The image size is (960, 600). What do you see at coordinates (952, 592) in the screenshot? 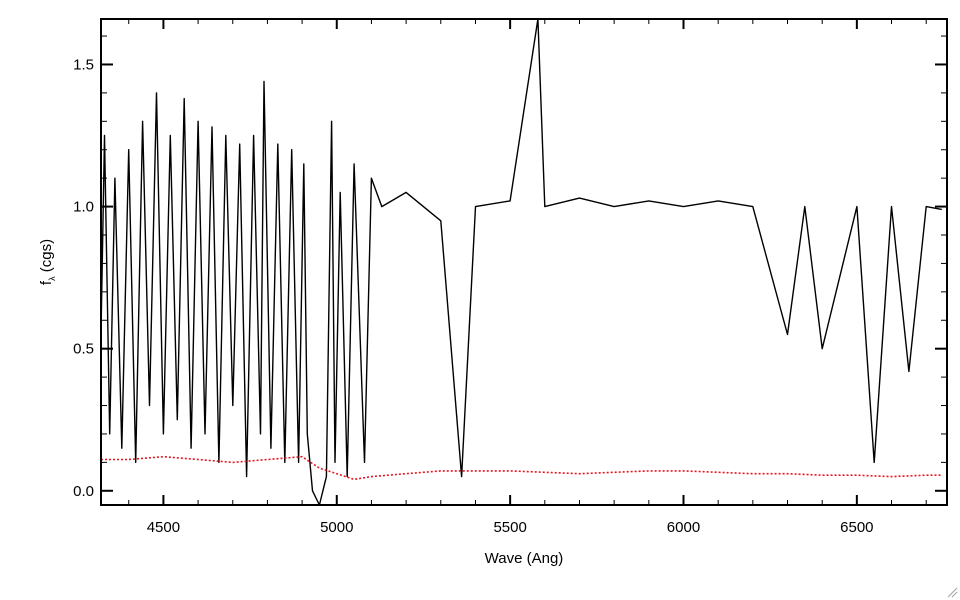
I see `resize-grip-icon` at bounding box center [952, 592].